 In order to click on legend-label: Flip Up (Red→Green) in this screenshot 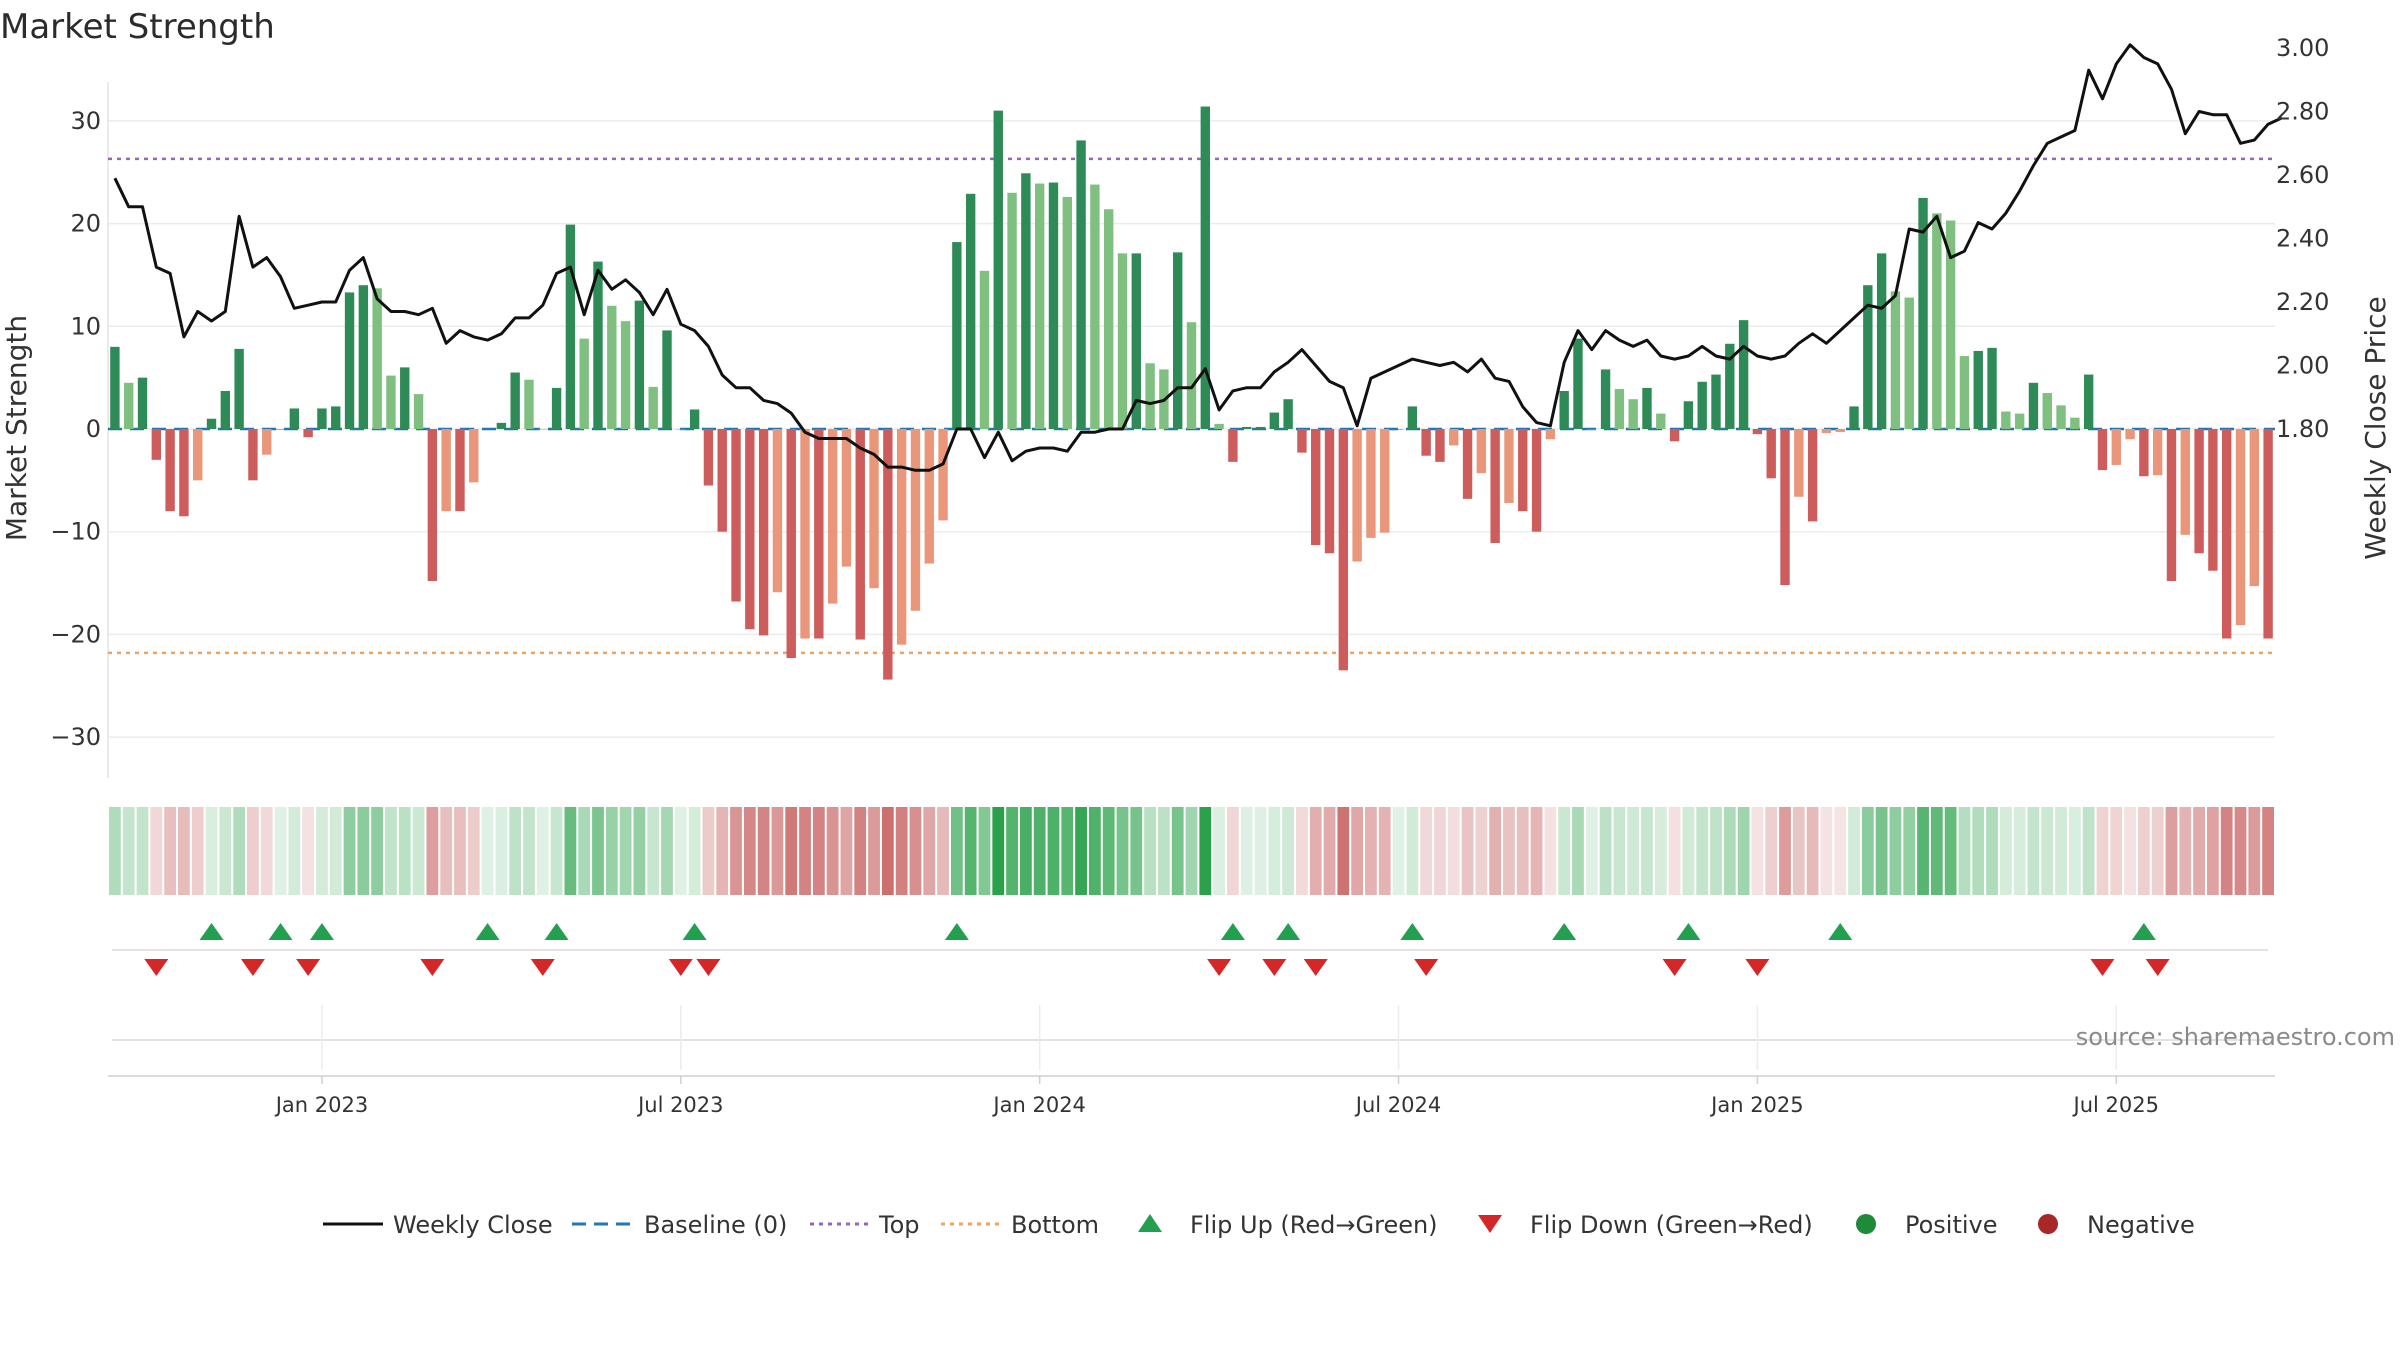, I will do `click(1314, 1225)`.